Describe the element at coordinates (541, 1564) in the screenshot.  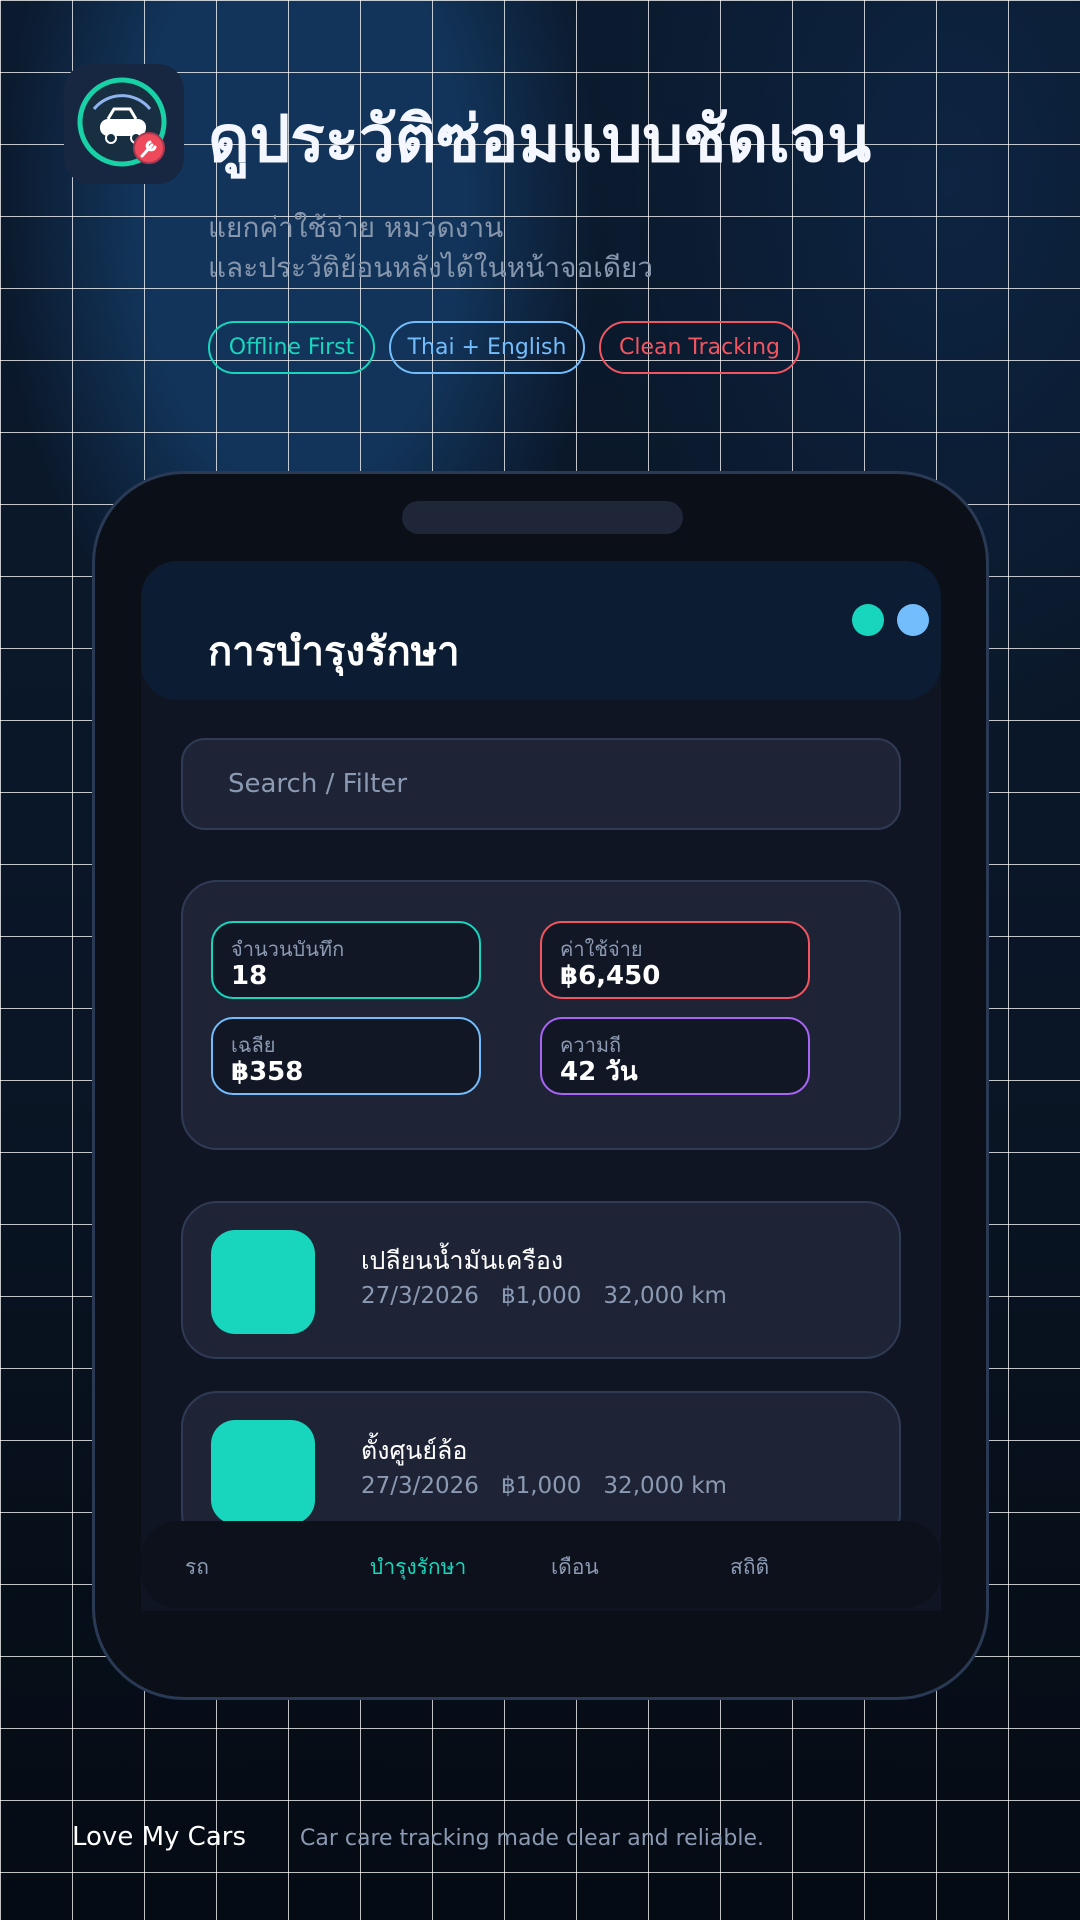
I see `bottom-nav: รถ บำรุงรักษา เดือน สถิติ` at that location.